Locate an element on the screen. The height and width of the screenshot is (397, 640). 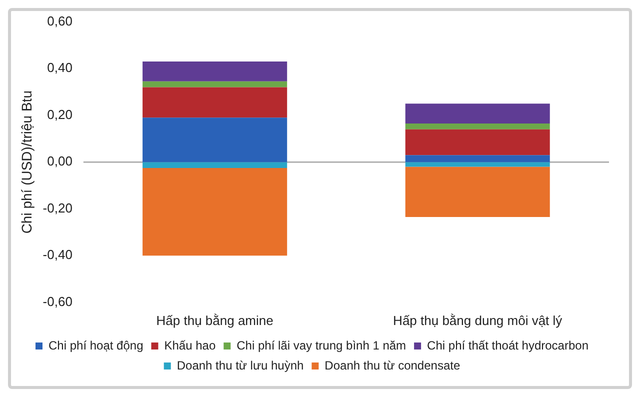
y-tick-label: -0,40 is located at coordinates (57, 254).